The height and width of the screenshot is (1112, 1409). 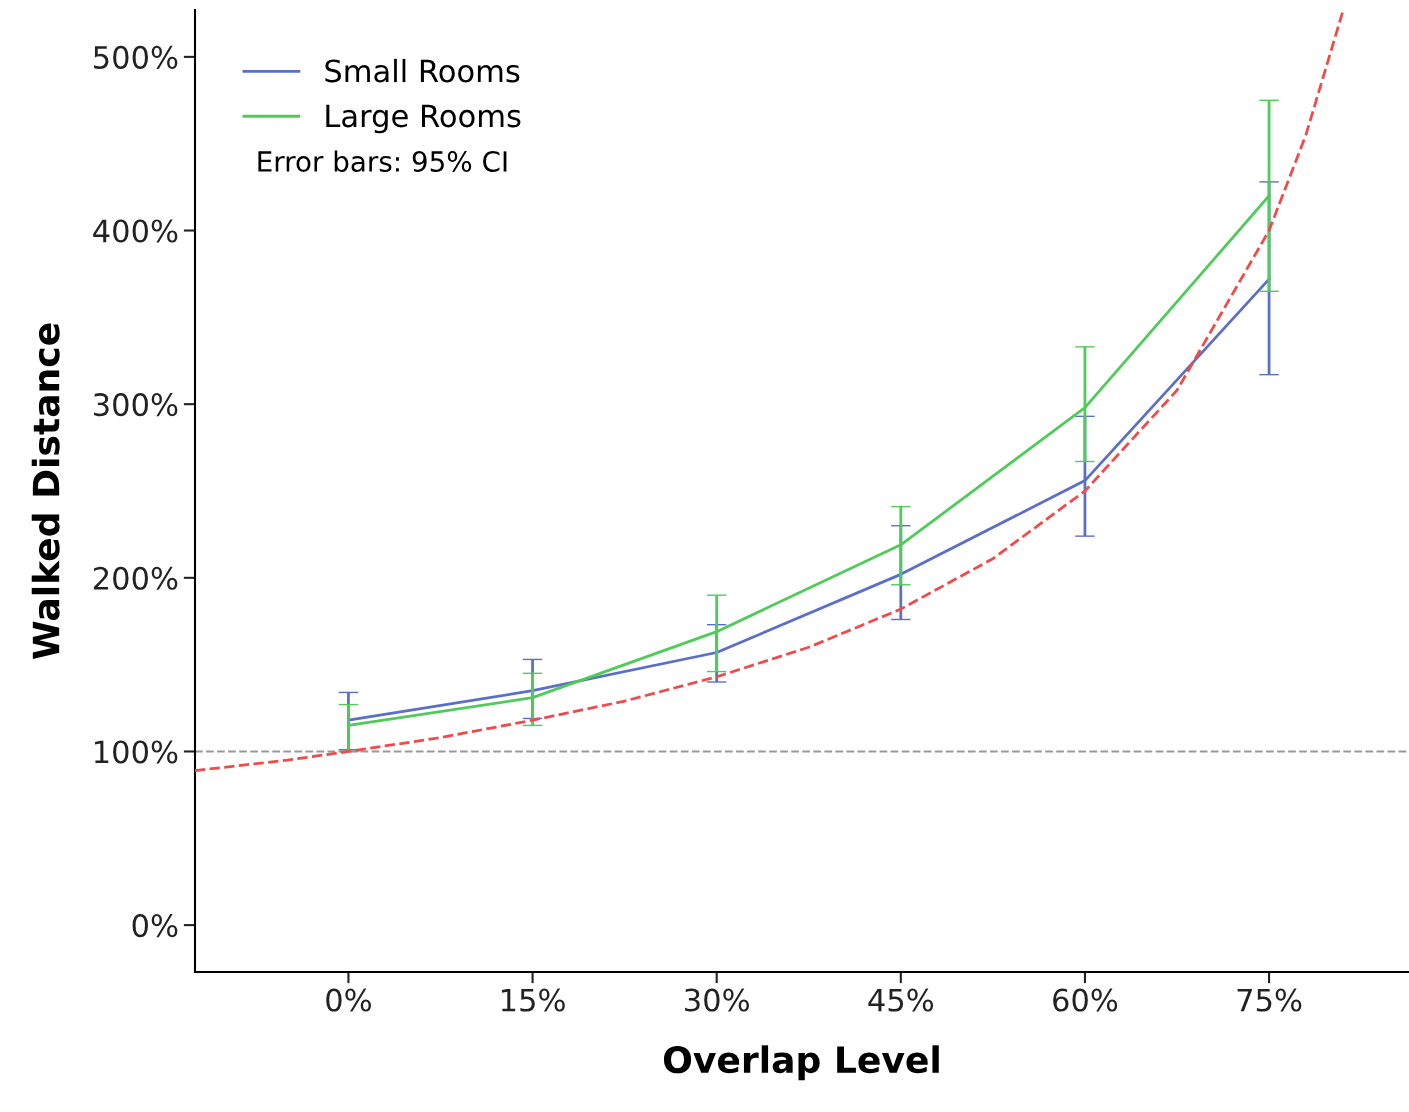 What do you see at coordinates (1269, 1000) in the screenshot?
I see `x-tick-label: 75%` at bounding box center [1269, 1000].